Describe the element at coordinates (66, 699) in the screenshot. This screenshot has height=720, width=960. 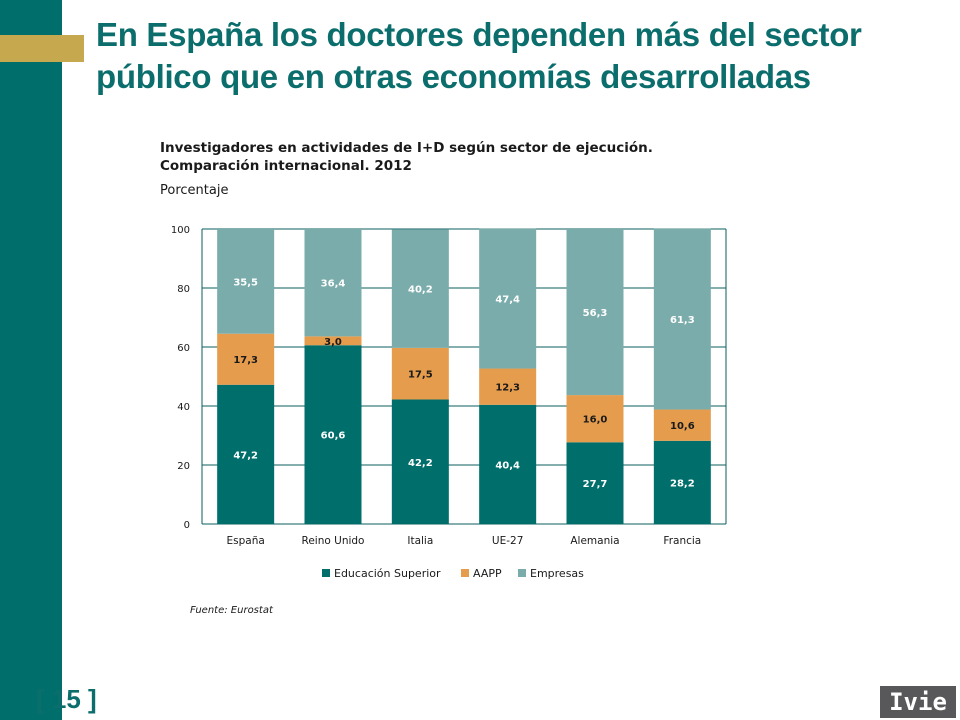
I see `page-number: [ 15 ]` at that location.